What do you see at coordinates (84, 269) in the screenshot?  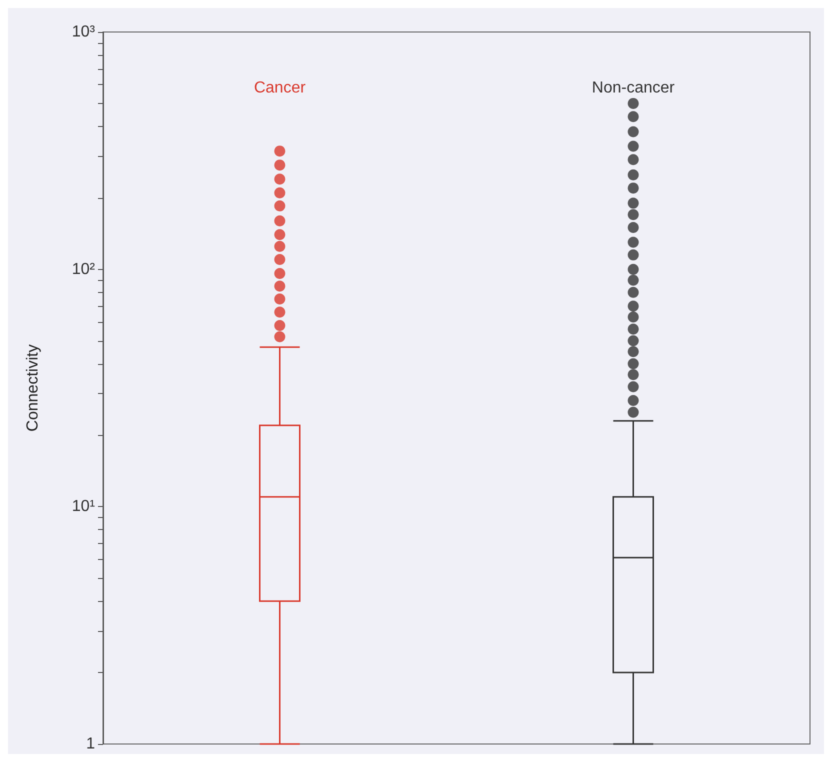 I see `y-tick-label: 10²` at bounding box center [84, 269].